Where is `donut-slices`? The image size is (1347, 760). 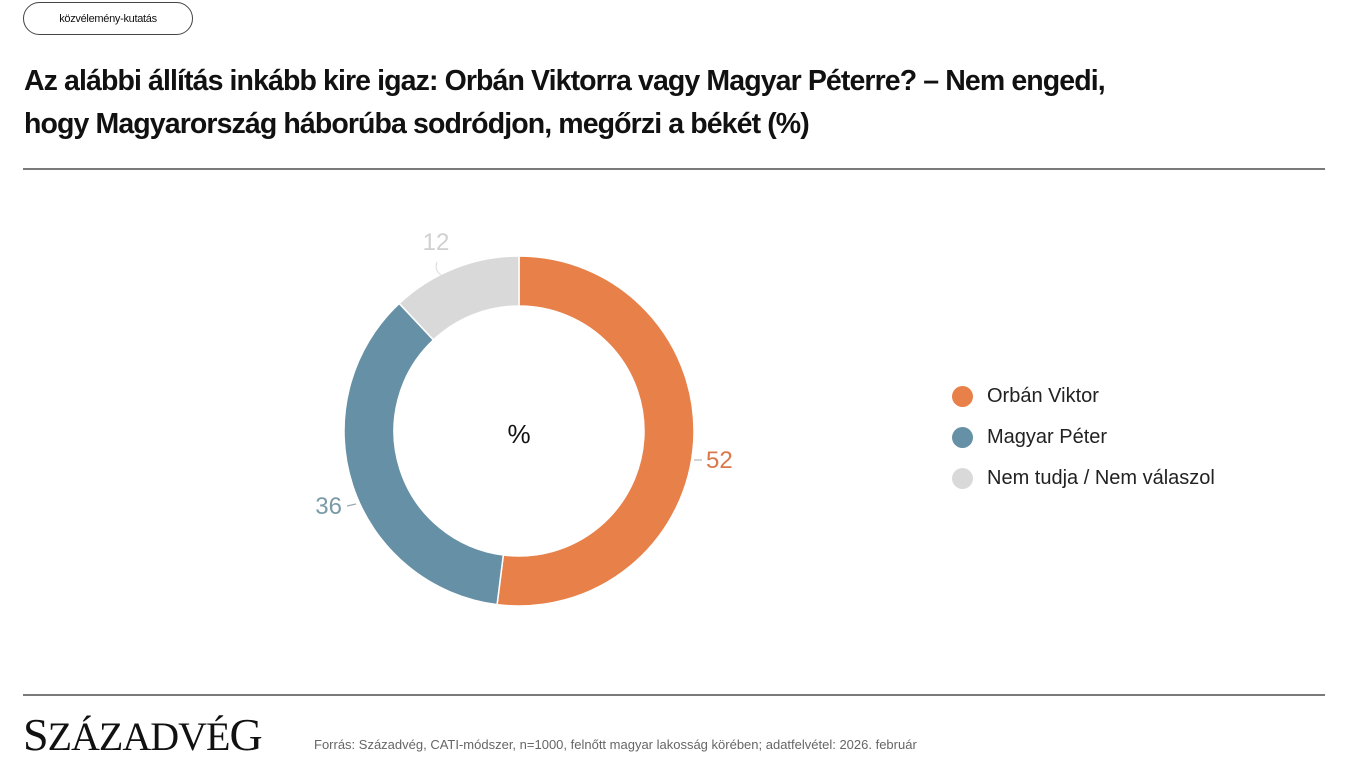
donut-slices is located at coordinates (519, 431).